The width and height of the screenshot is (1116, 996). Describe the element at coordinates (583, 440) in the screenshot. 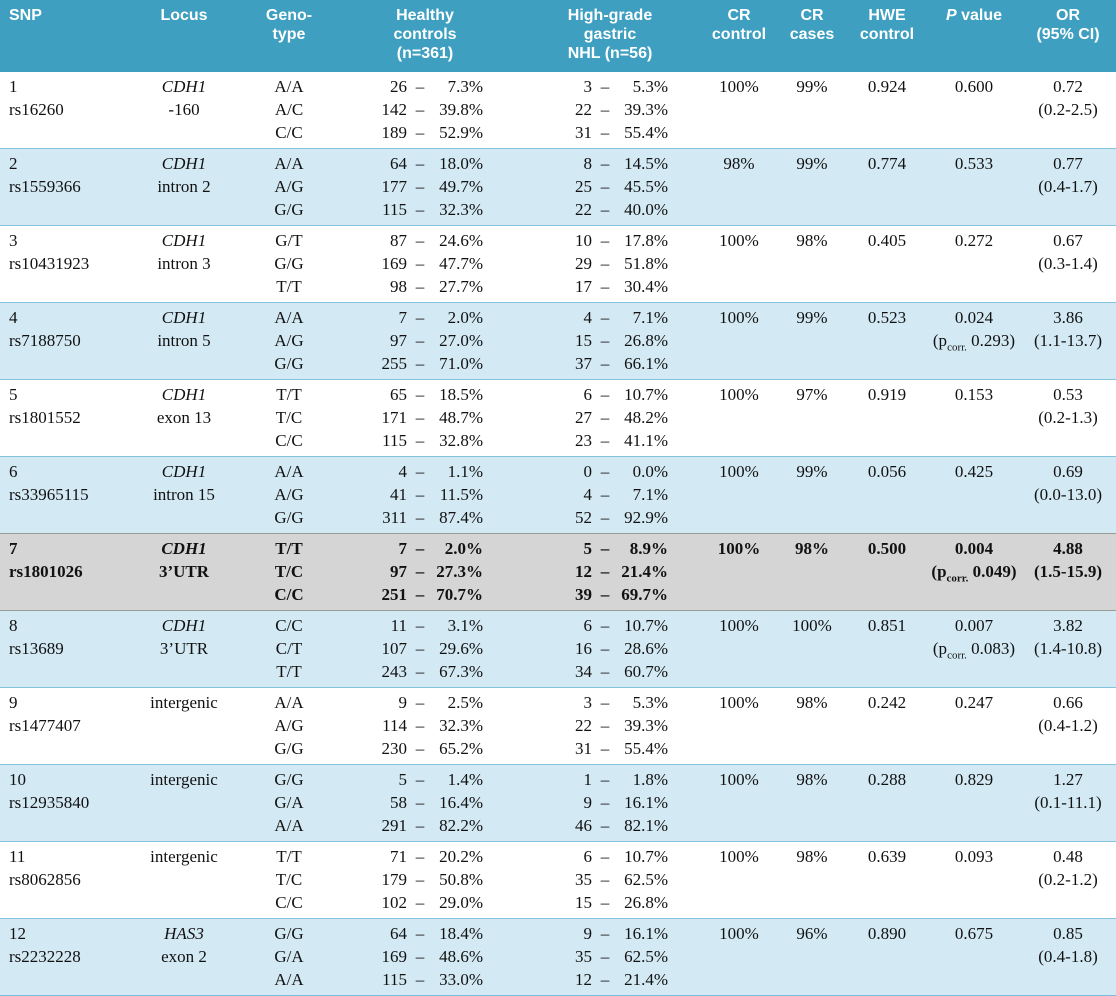

I see `count-value: 23` at that location.